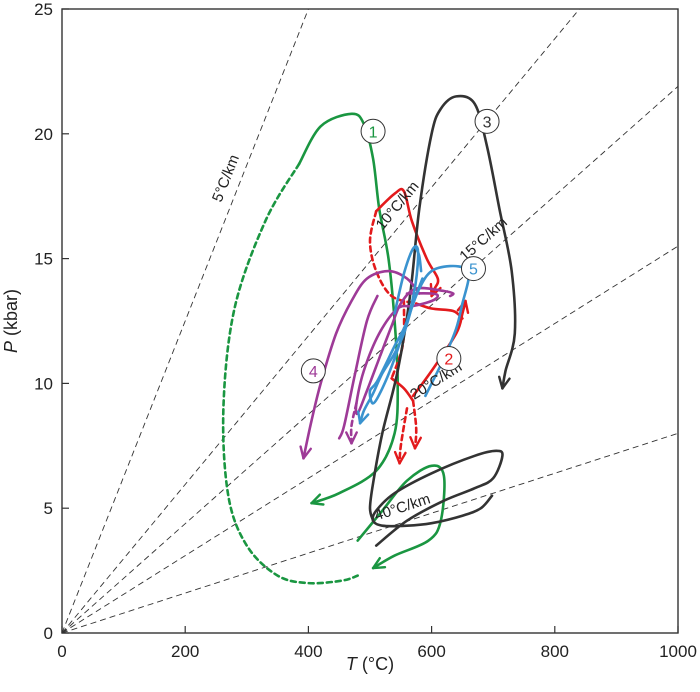  What do you see at coordinates (431, 651) in the screenshot?
I see `x-tick-label: 600` at bounding box center [431, 651].